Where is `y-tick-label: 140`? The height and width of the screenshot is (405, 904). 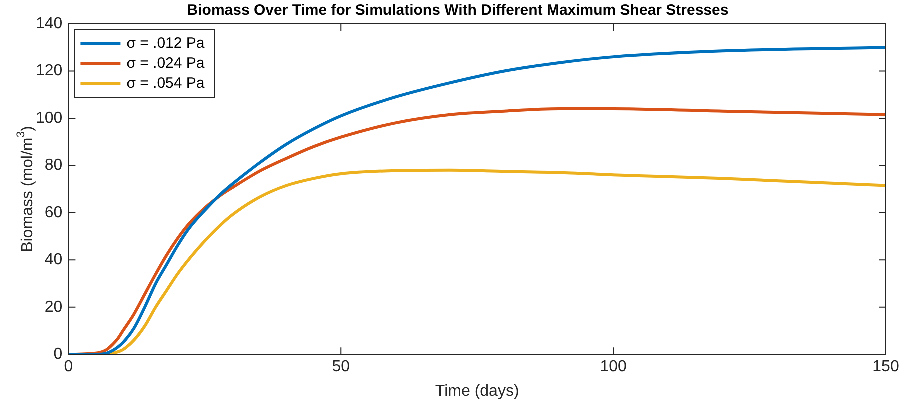
y-tick-label: 140 is located at coordinates (49, 23).